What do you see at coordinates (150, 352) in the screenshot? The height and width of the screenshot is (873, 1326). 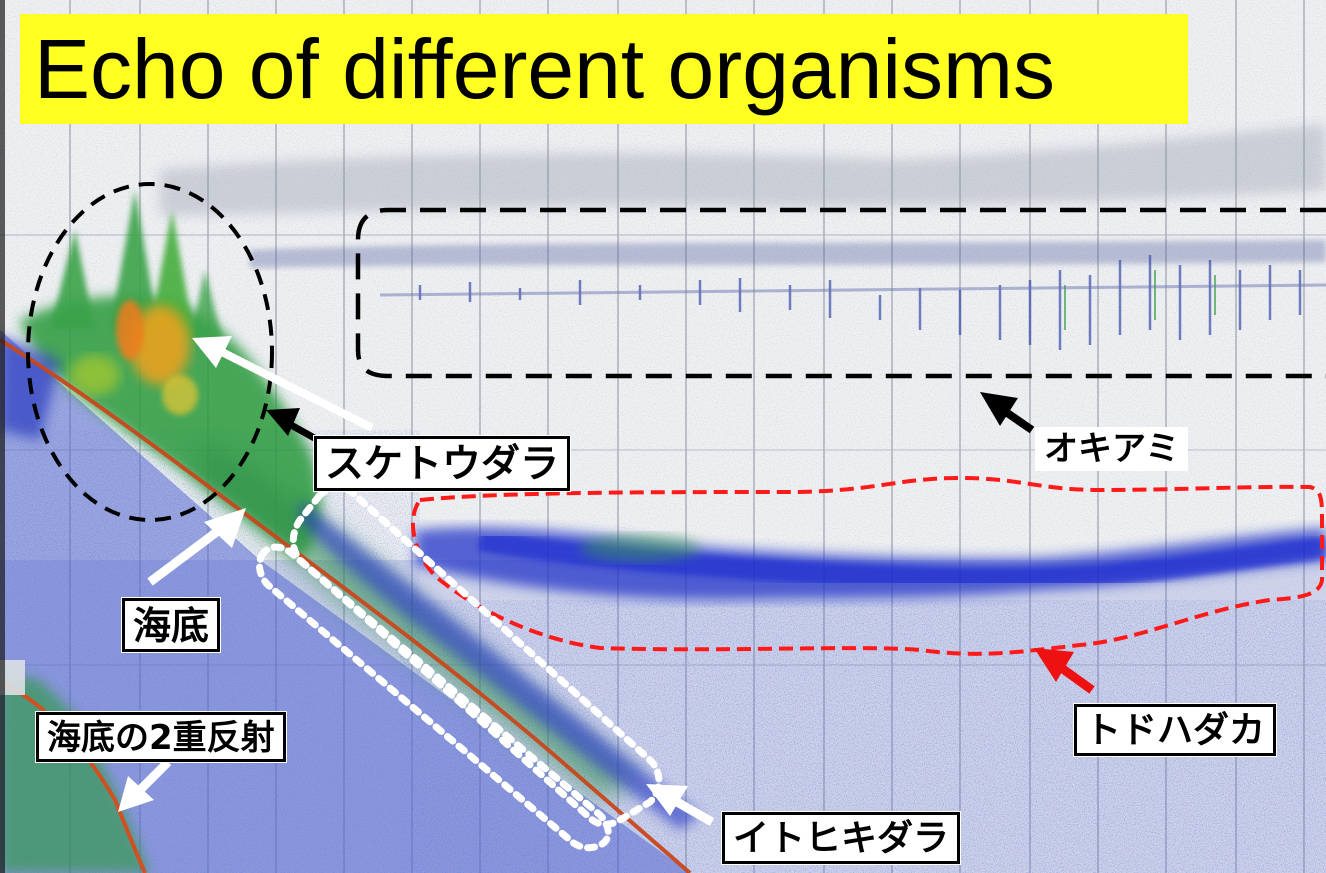 I see `pollock-outline` at bounding box center [150, 352].